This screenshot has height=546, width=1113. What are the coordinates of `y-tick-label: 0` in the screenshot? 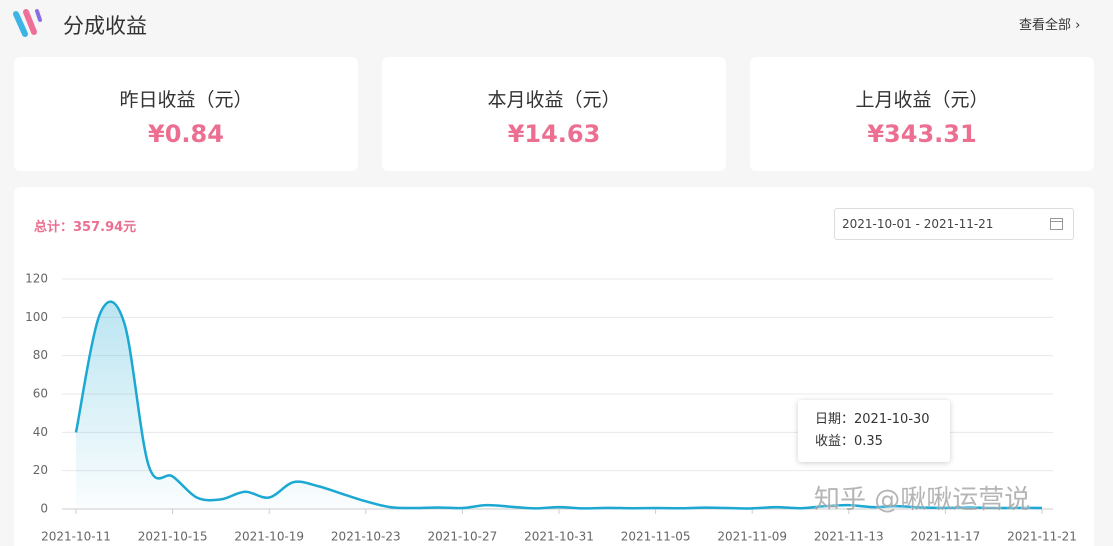 It's located at (44, 509).